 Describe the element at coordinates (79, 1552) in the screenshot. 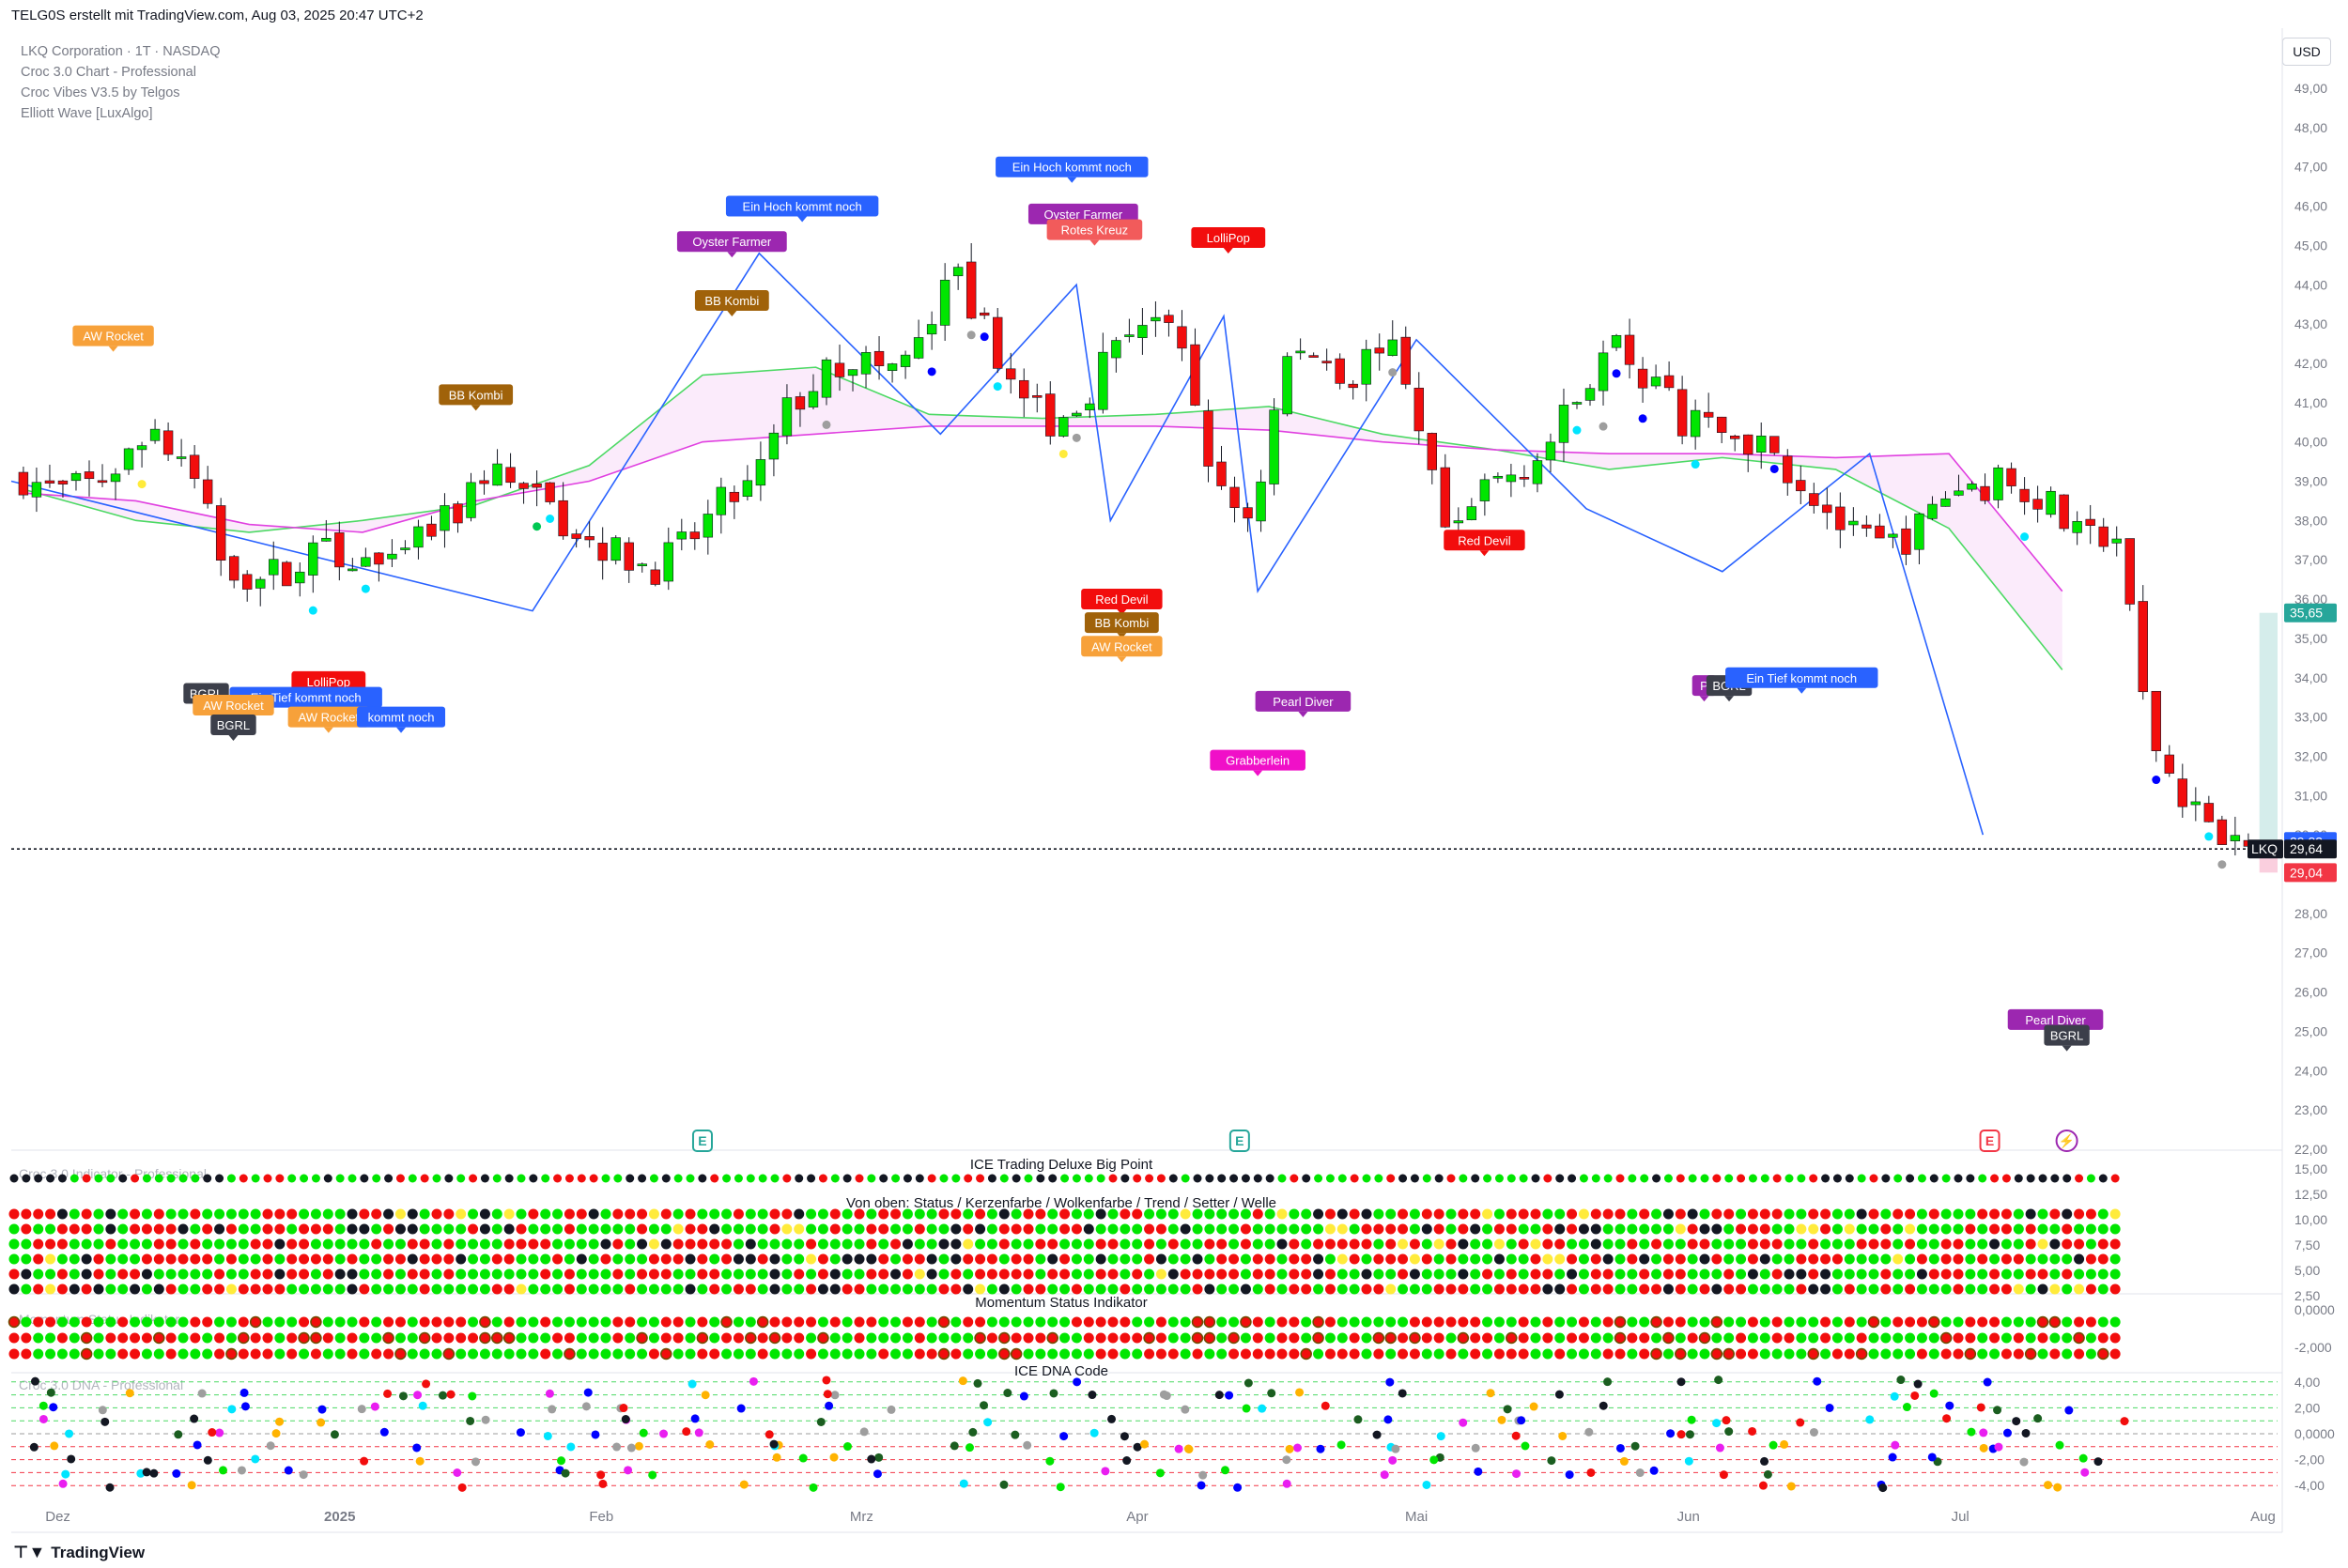

I see `tradingview-logo: ⊤▼ TradingView` at that location.